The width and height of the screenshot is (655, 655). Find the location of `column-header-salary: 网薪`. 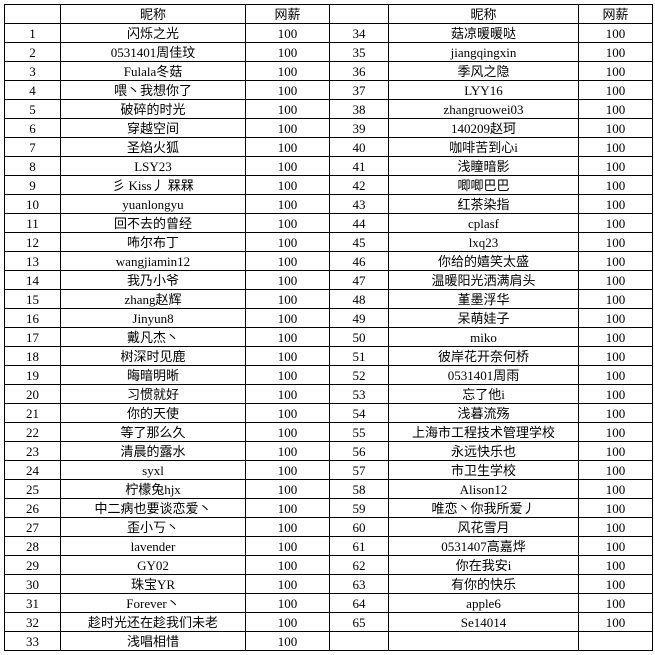

column-header-salary: 网薪 is located at coordinates (287, 14).